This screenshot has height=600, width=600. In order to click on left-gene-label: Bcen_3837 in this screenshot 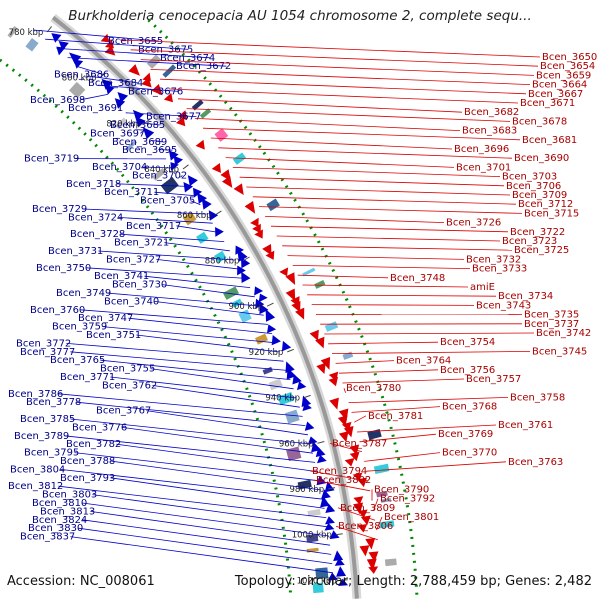, I will do `click(47, 537)`.